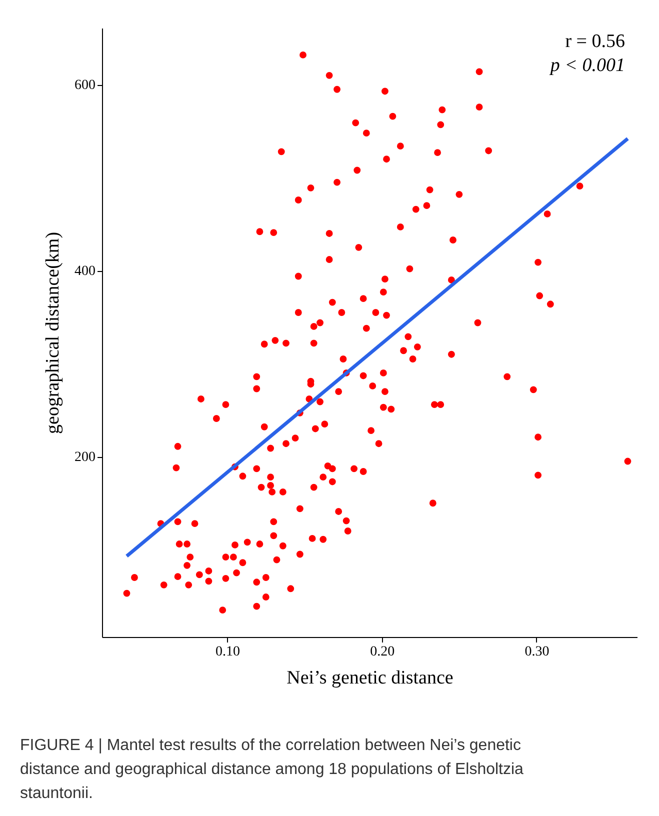 Image resolution: width=659 pixels, height=816 pixels. Describe the element at coordinates (382, 652) in the screenshot. I see `x-tick-label: 0.20` at that location.